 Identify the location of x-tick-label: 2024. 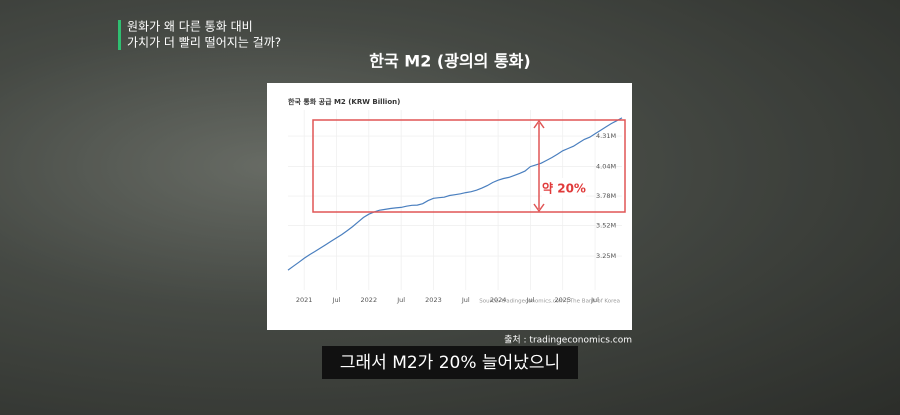
(498, 300).